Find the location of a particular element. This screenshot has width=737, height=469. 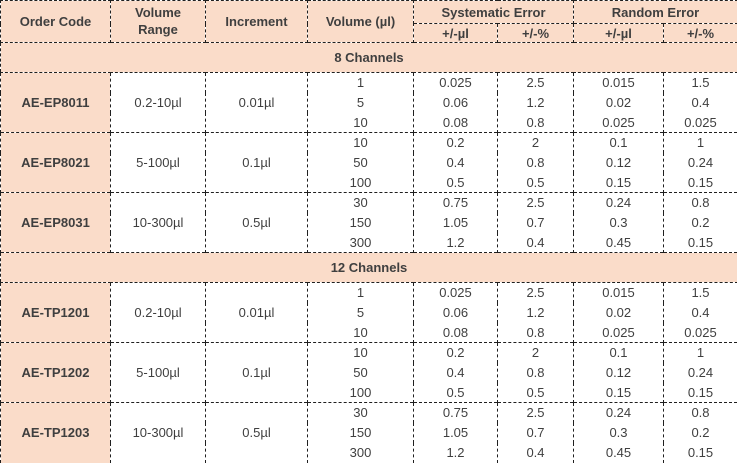

volume-cell: 150 is located at coordinates (360, 432).